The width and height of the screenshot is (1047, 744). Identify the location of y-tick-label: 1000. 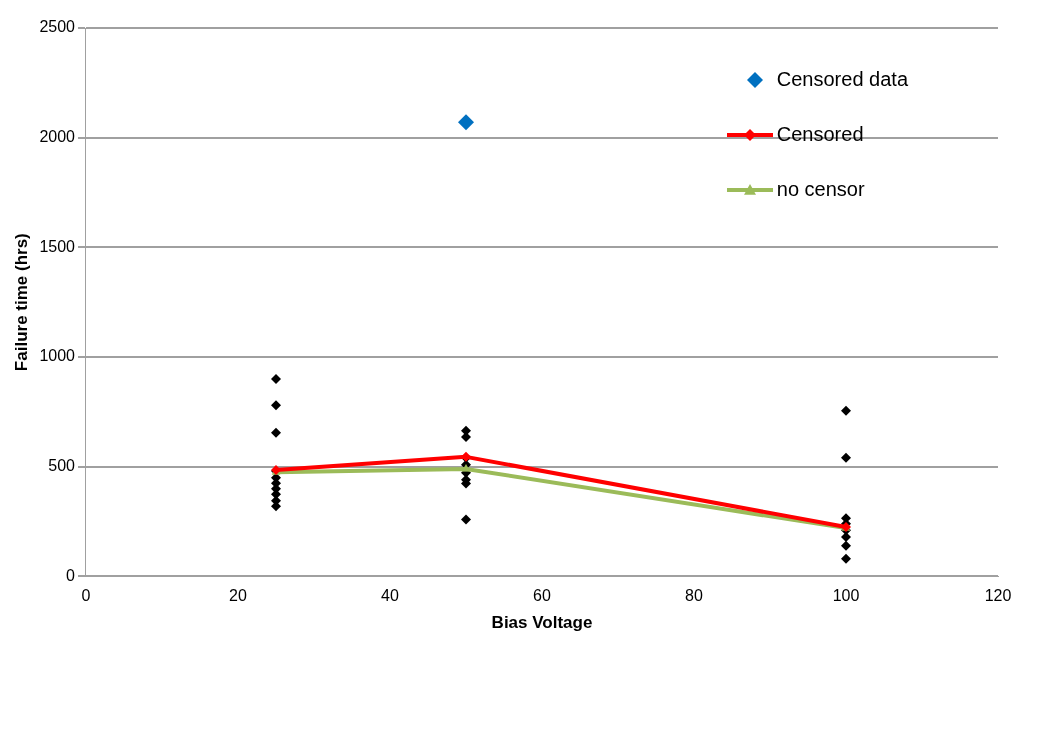
(57, 356).